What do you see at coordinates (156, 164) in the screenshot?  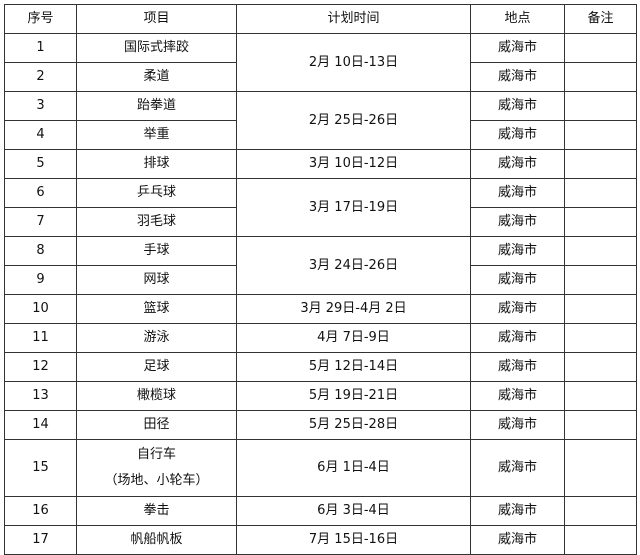 I see `cell-item: 排球` at bounding box center [156, 164].